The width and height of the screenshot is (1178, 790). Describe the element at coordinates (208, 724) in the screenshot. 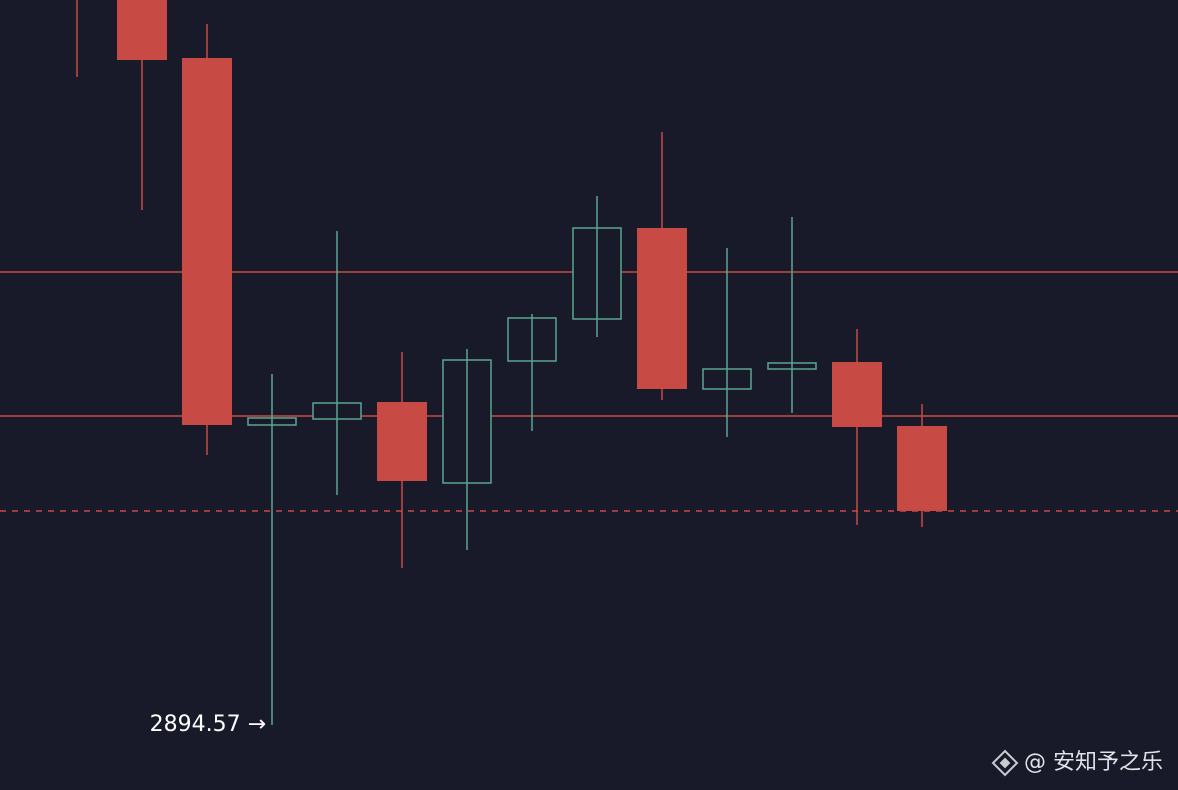

I see `low-annotation: 2894.57 →` at that location.